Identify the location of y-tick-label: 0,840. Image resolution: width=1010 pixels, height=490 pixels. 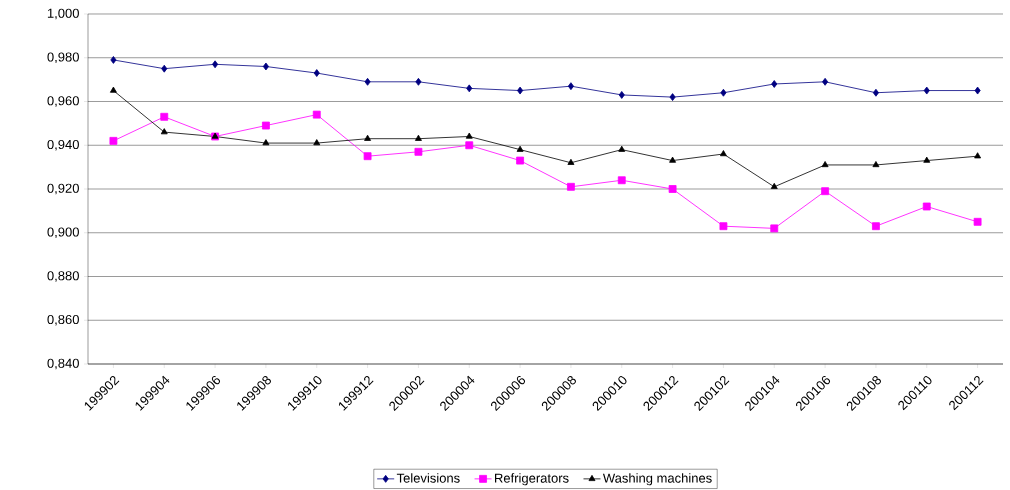
(63, 364).